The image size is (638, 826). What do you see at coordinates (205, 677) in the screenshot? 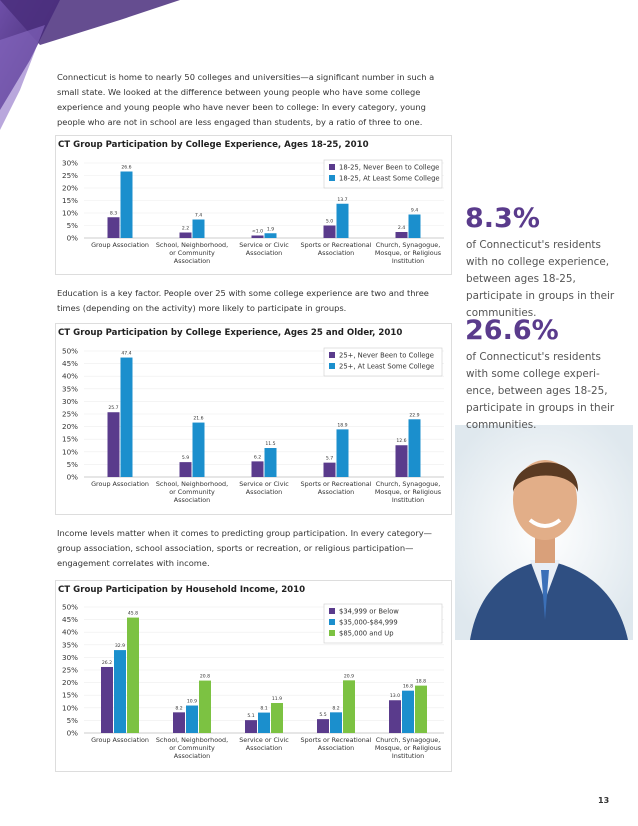
I see `value-label: 20.8` at bounding box center [205, 677].